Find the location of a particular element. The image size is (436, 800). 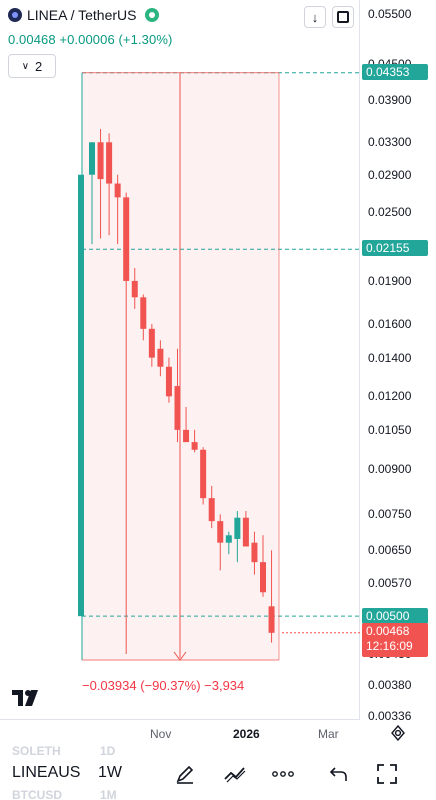

pen-icon is located at coordinates (185, 774).